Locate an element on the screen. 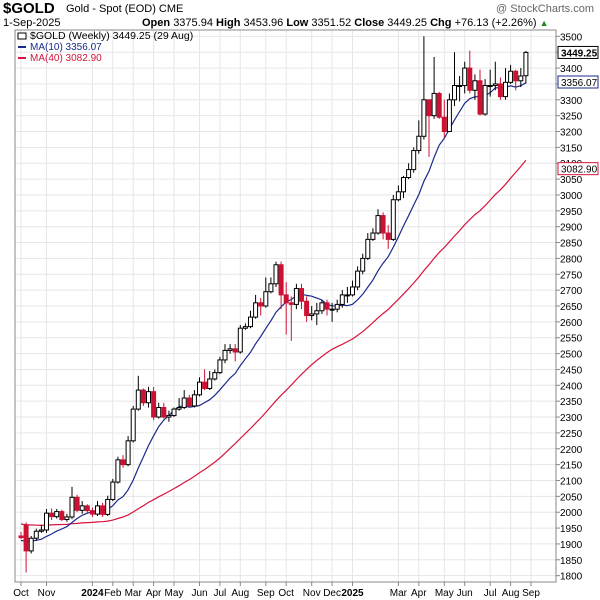  y-tick-label: 1950 is located at coordinates (571, 529).